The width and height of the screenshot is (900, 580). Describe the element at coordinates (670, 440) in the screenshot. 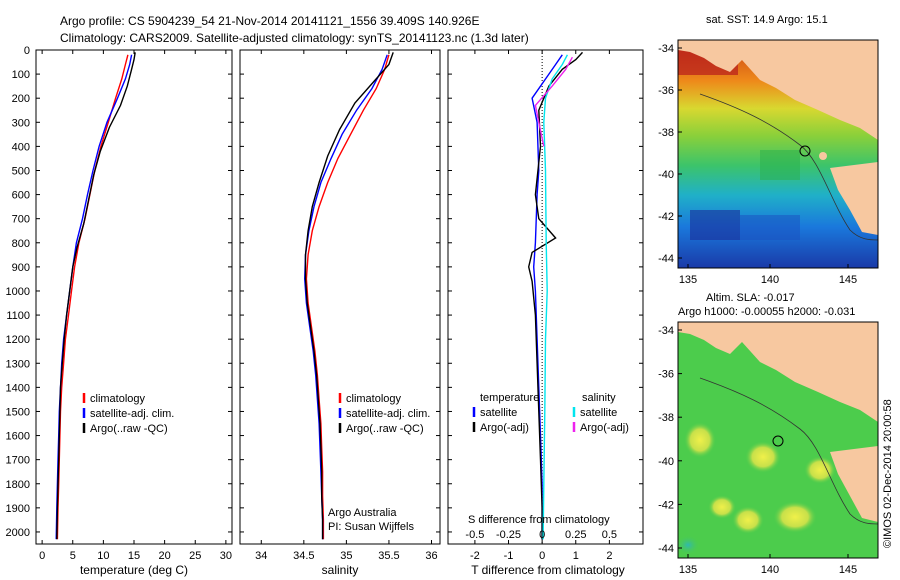

I see `sla-map-lat-ticks: -34 -36 -38 -40 -42 -44` at that location.